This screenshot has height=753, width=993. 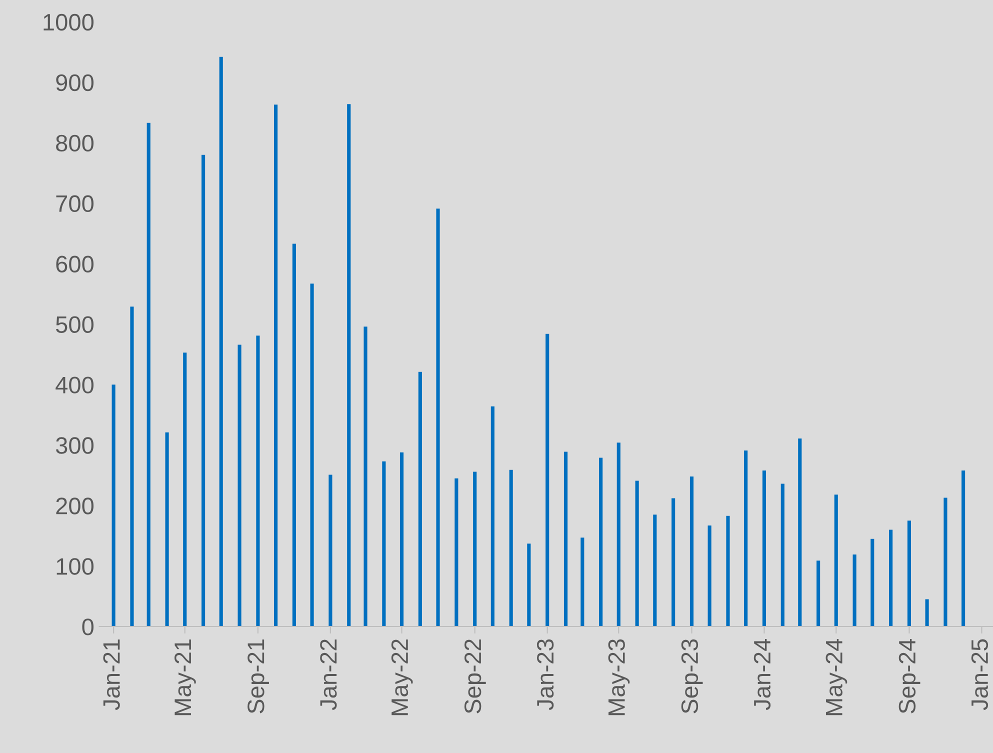 I want to click on x-tick-label: May-22, so click(x=402, y=677).